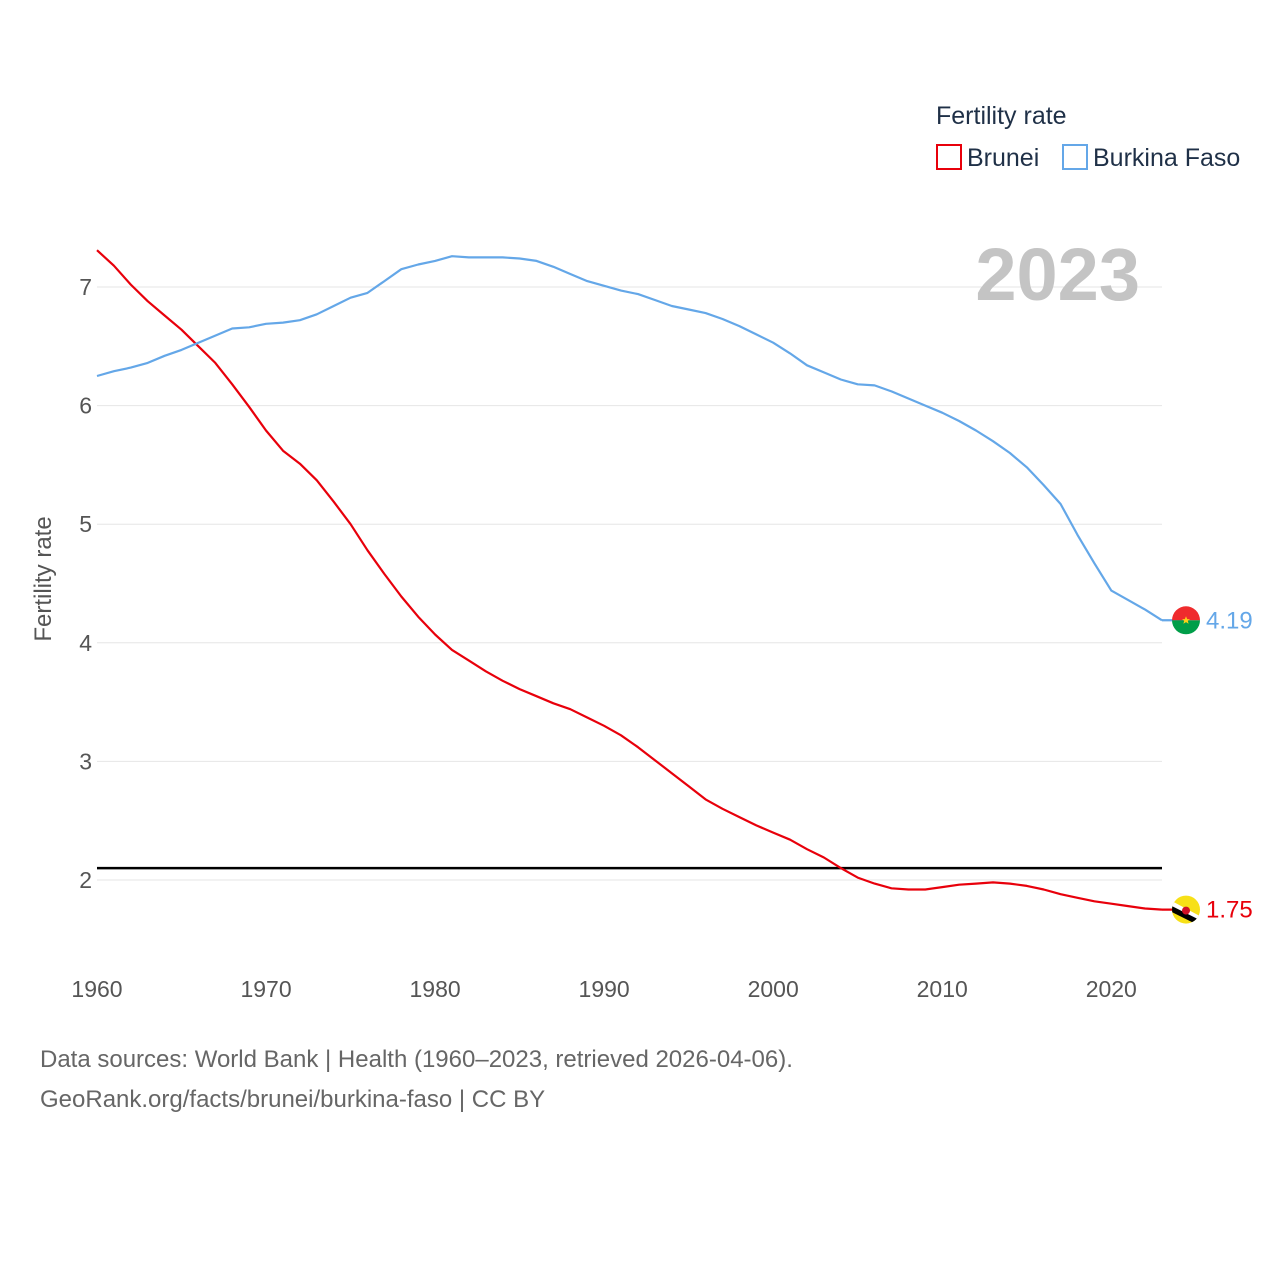 Image resolution: width=1280 pixels, height=1280 pixels. What do you see at coordinates (1229, 910) in the screenshot?
I see `end-value-label-brunei: 1.75` at bounding box center [1229, 910].